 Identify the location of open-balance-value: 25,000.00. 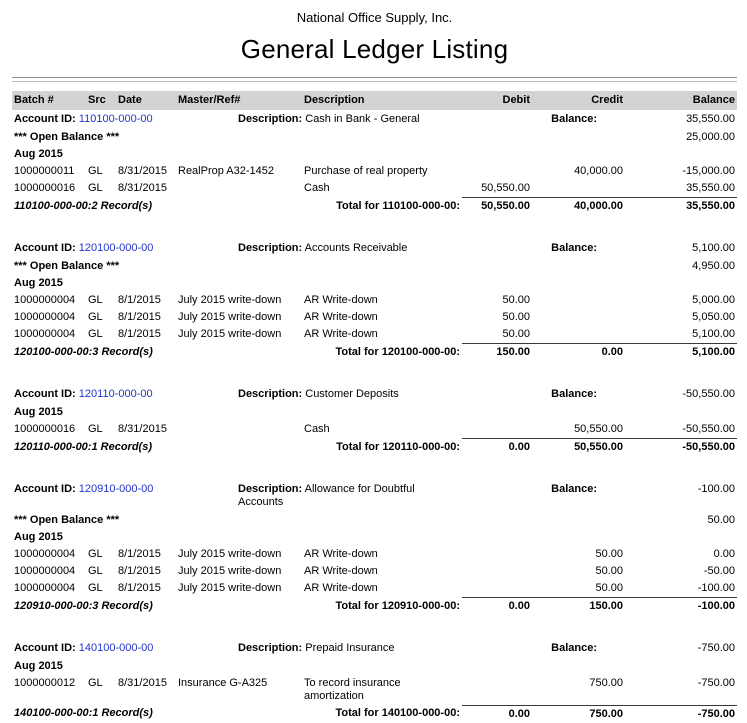
(710, 137).